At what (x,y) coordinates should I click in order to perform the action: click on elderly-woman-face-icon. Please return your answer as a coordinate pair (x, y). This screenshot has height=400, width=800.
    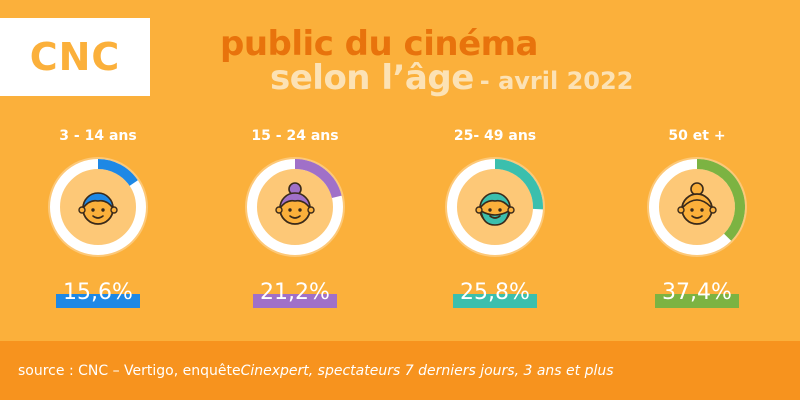
    Looking at the image, I should click on (697, 203).